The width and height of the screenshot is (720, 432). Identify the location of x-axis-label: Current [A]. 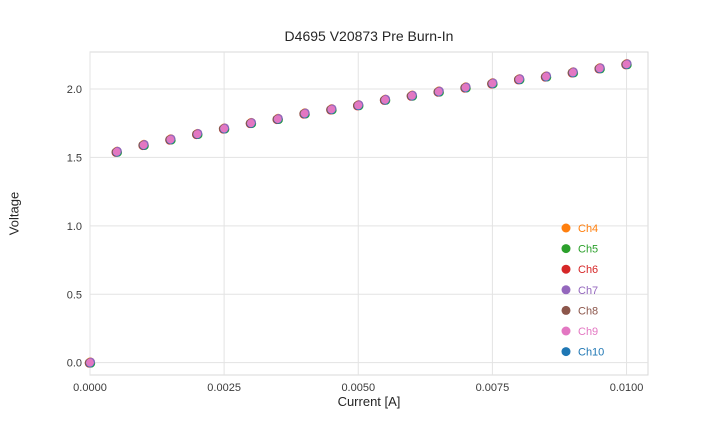
(369, 401).